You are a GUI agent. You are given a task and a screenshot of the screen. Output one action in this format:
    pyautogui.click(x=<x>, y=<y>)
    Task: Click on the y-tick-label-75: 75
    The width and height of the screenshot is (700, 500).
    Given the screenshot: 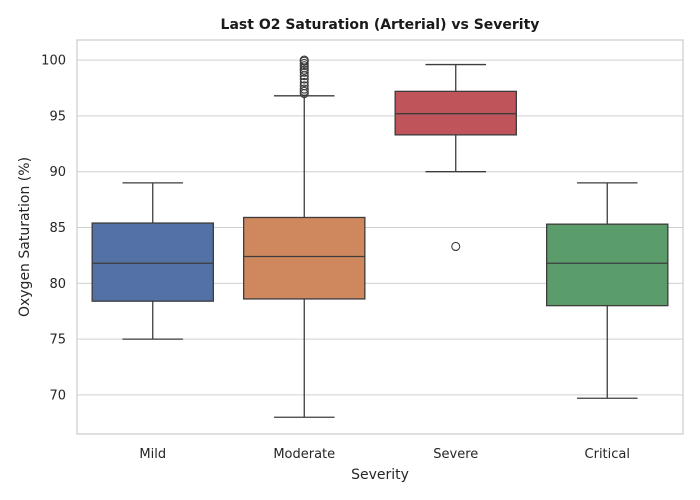 What is the action you would take?
    pyautogui.click(x=57, y=340)
    